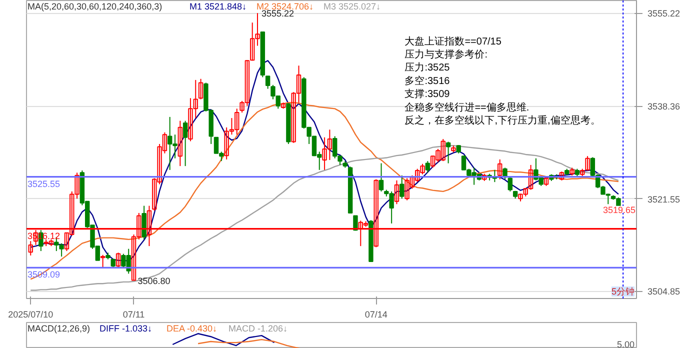 The height and width of the screenshot is (348, 683). Describe the element at coordinates (376, 315) in the screenshot. I see `x-tick-label: 07/14` at that location.